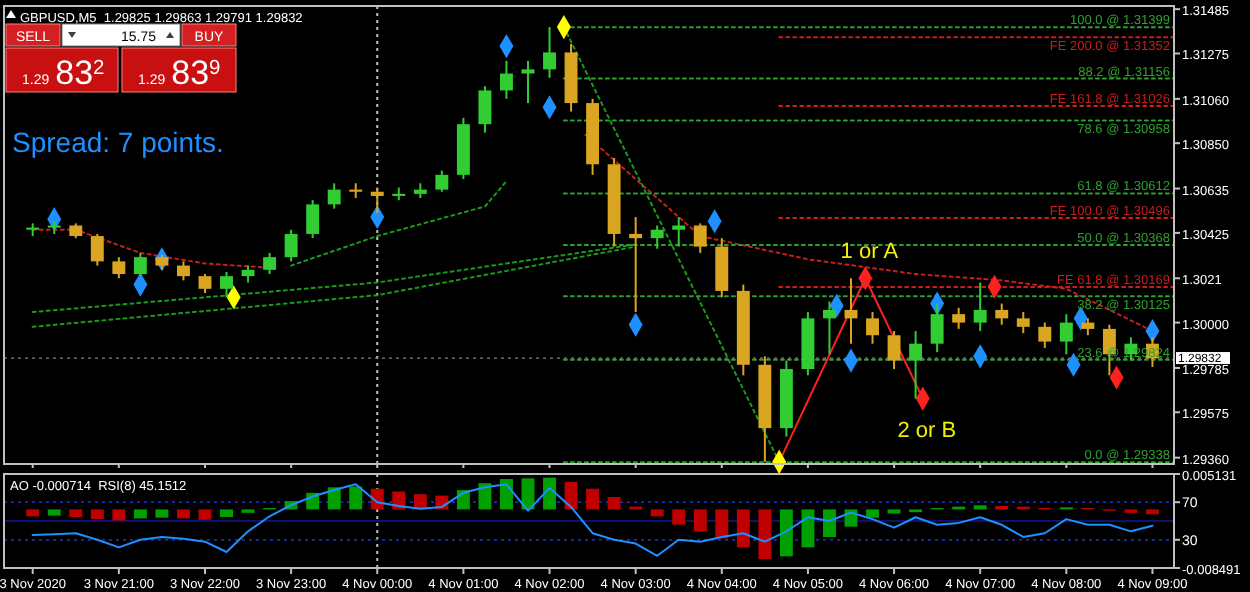  What do you see at coordinates (118, 142) in the screenshot?
I see `annotation: Spread: 7 points.` at bounding box center [118, 142].